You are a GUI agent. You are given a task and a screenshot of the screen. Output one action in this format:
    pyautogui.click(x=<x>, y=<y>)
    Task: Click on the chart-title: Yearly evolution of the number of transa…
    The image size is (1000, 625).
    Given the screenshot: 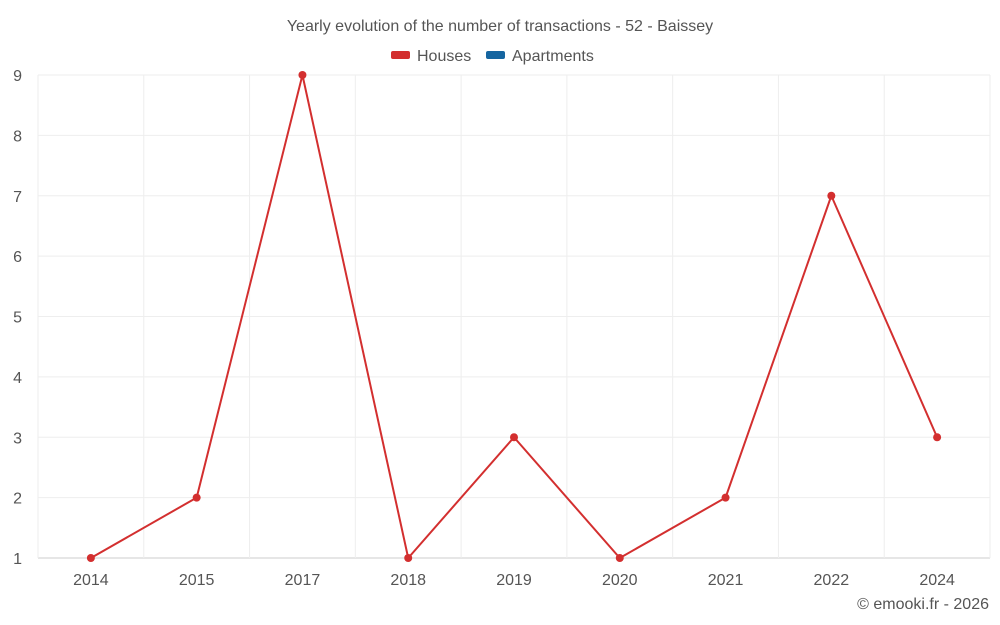 What is the action you would take?
    pyautogui.click(x=500, y=26)
    